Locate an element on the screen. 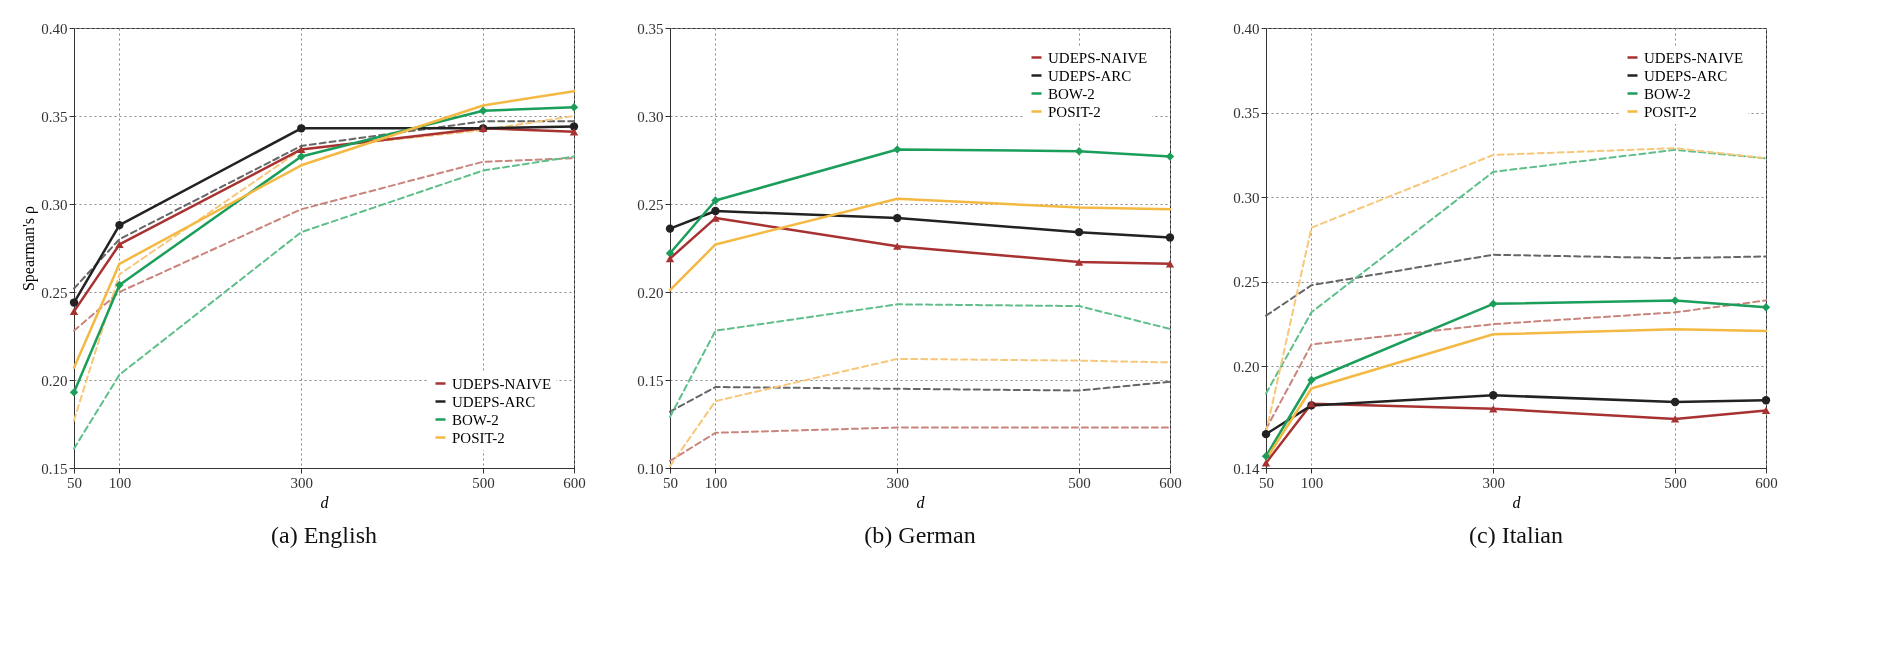 The image size is (1883, 666). y-axis-title: Spearman's ρ is located at coordinates (29, 248).